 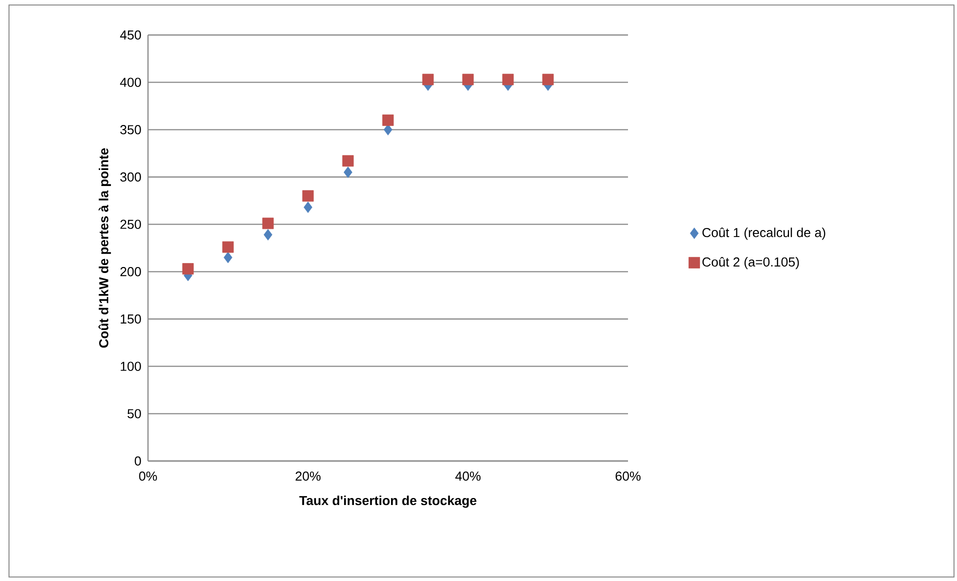 What do you see at coordinates (130, 224) in the screenshot?
I see `y-tick-label: 250` at bounding box center [130, 224].